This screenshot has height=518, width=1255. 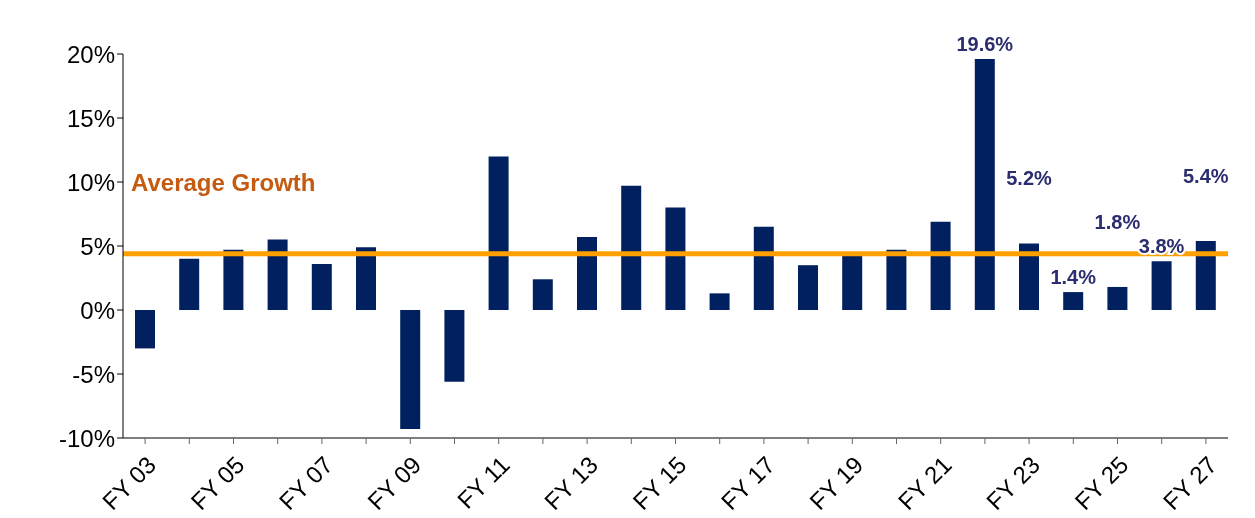 I want to click on x-tick-label: FY 27, so click(x=1189, y=482).